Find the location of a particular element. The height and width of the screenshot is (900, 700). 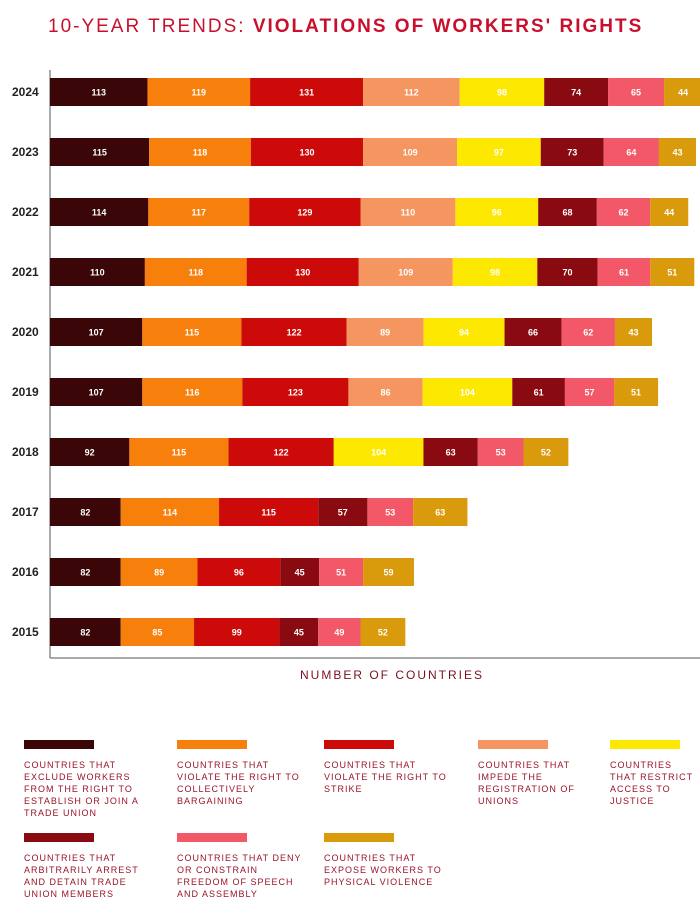

y-tick-label: 2016 is located at coordinates (25, 572).